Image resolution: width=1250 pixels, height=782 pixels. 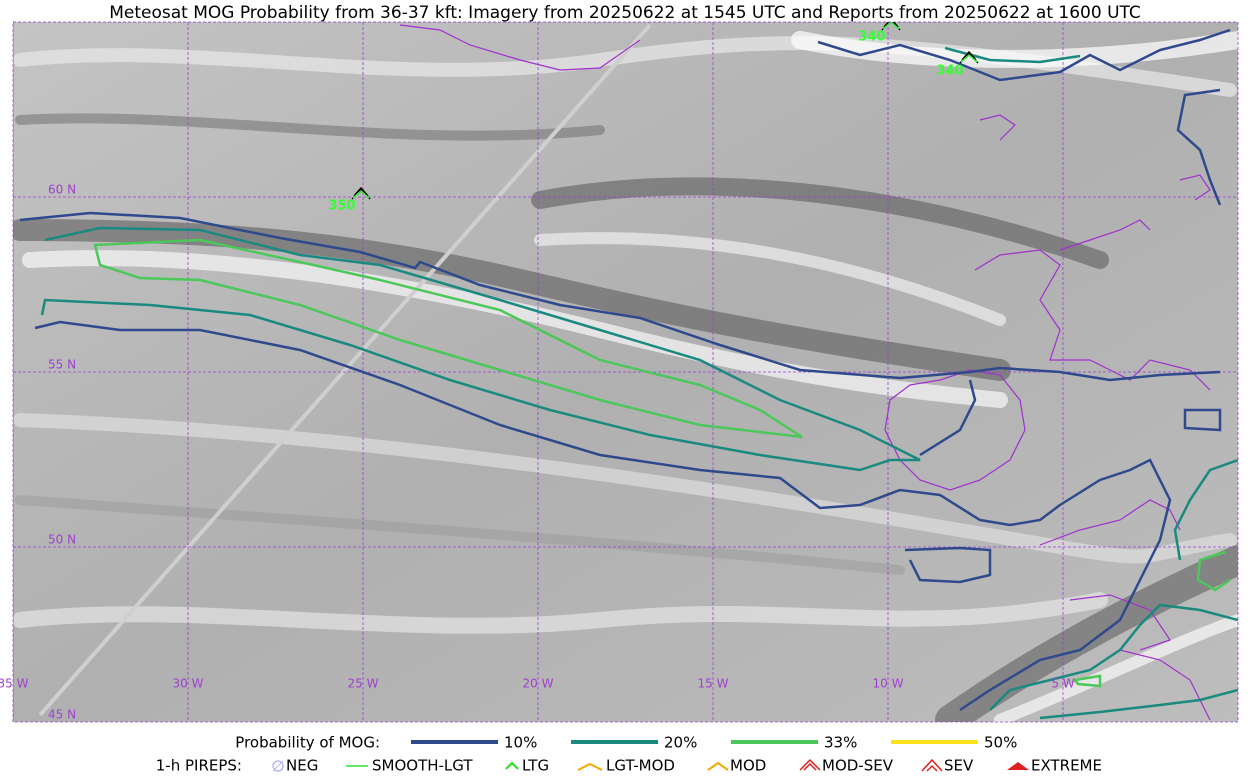 What do you see at coordinates (1066, 766) in the screenshot?
I see `legend-label: EXTREME` at bounding box center [1066, 766].